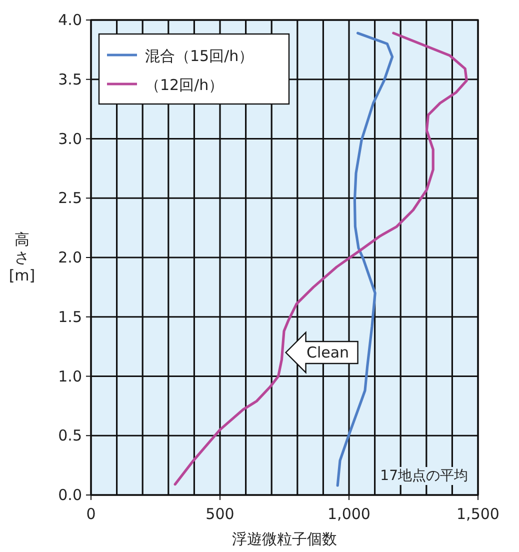  I want to click on y-tick-label: 2.5, so click(70, 198).